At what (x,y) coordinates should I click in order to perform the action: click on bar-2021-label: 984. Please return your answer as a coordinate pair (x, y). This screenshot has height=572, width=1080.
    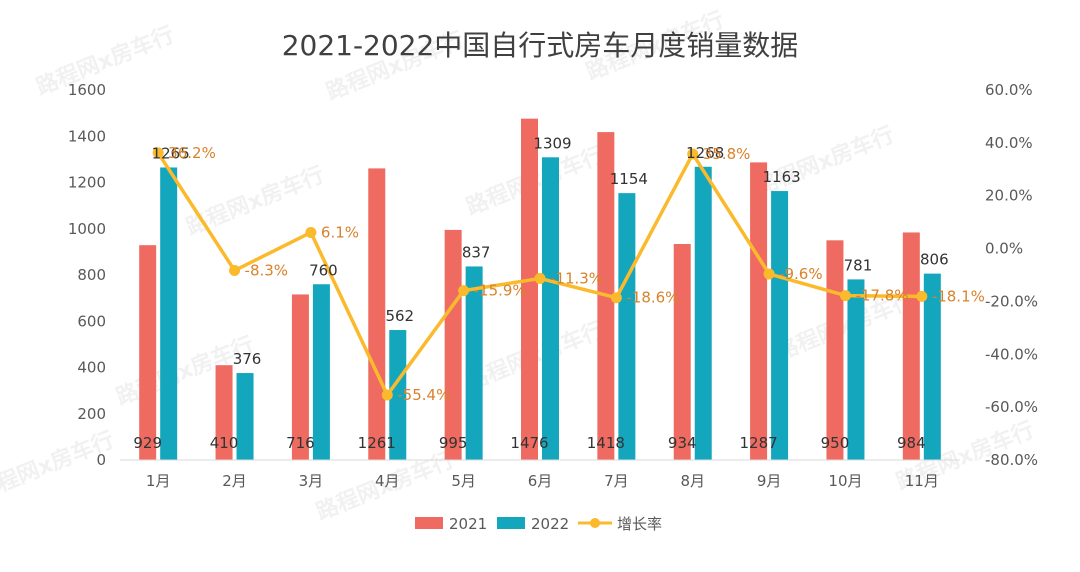
    Looking at the image, I should click on (911, 443).